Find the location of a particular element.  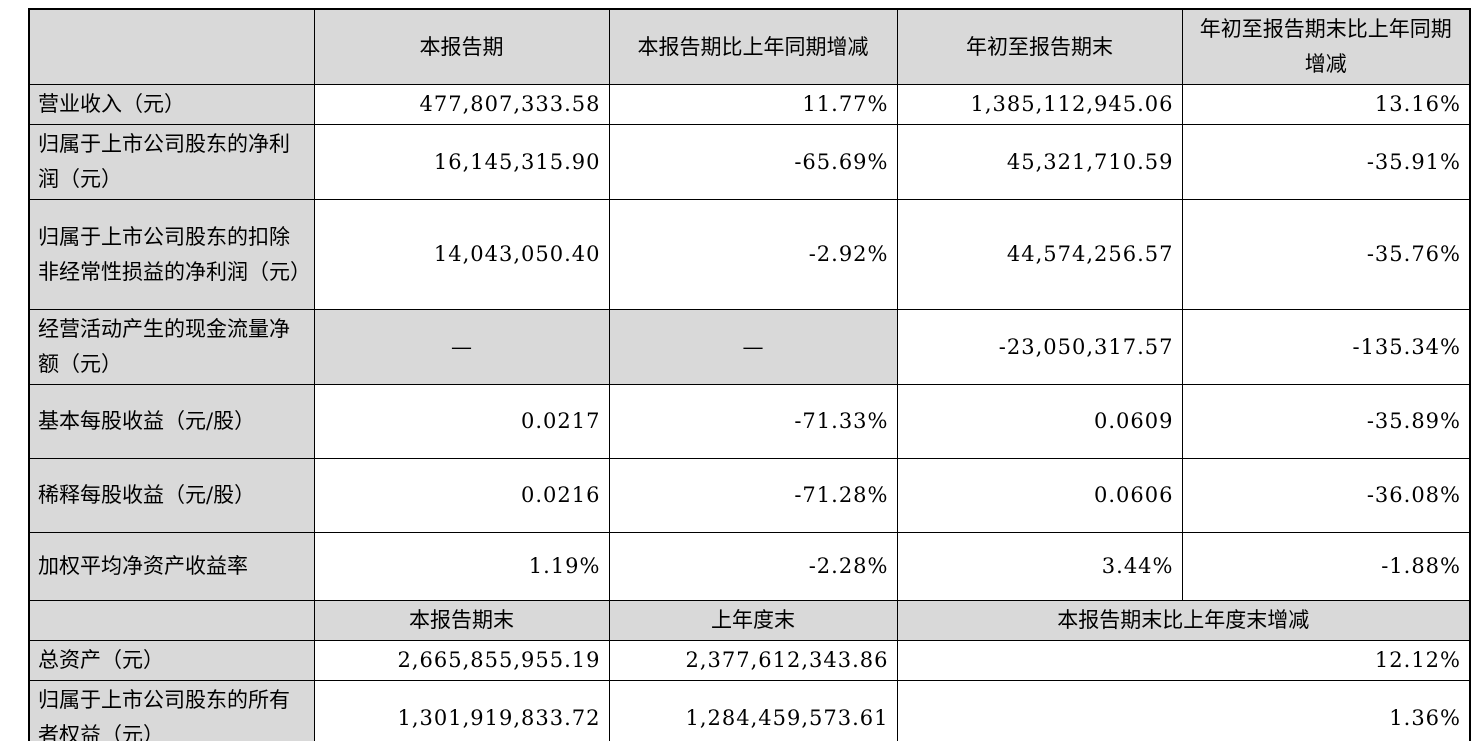

value-cell: 1,301,919,833.72 is located at coordinates (461, 710).